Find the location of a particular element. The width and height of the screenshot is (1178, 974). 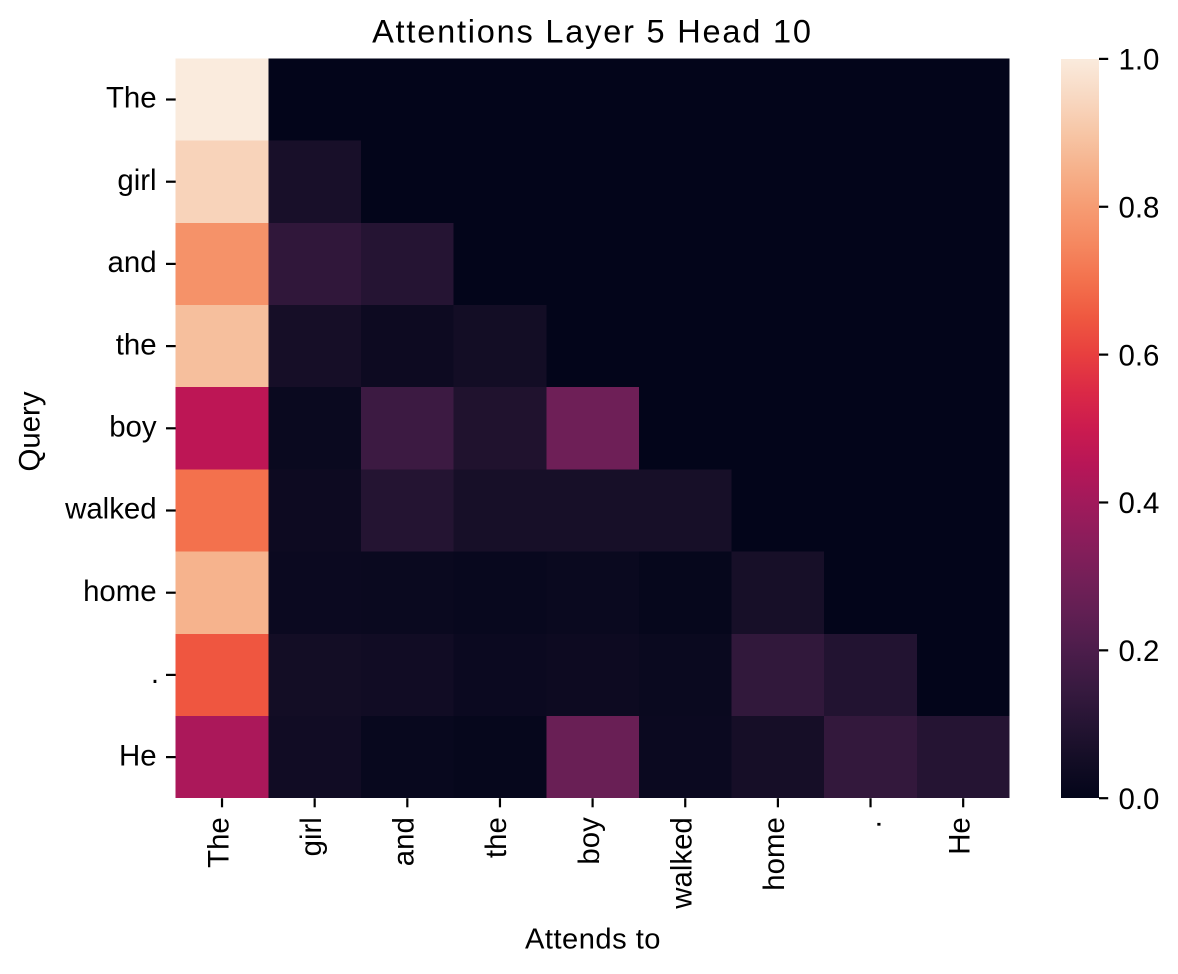

svg-text: 0.8 is located at coordinates (1139, 207).